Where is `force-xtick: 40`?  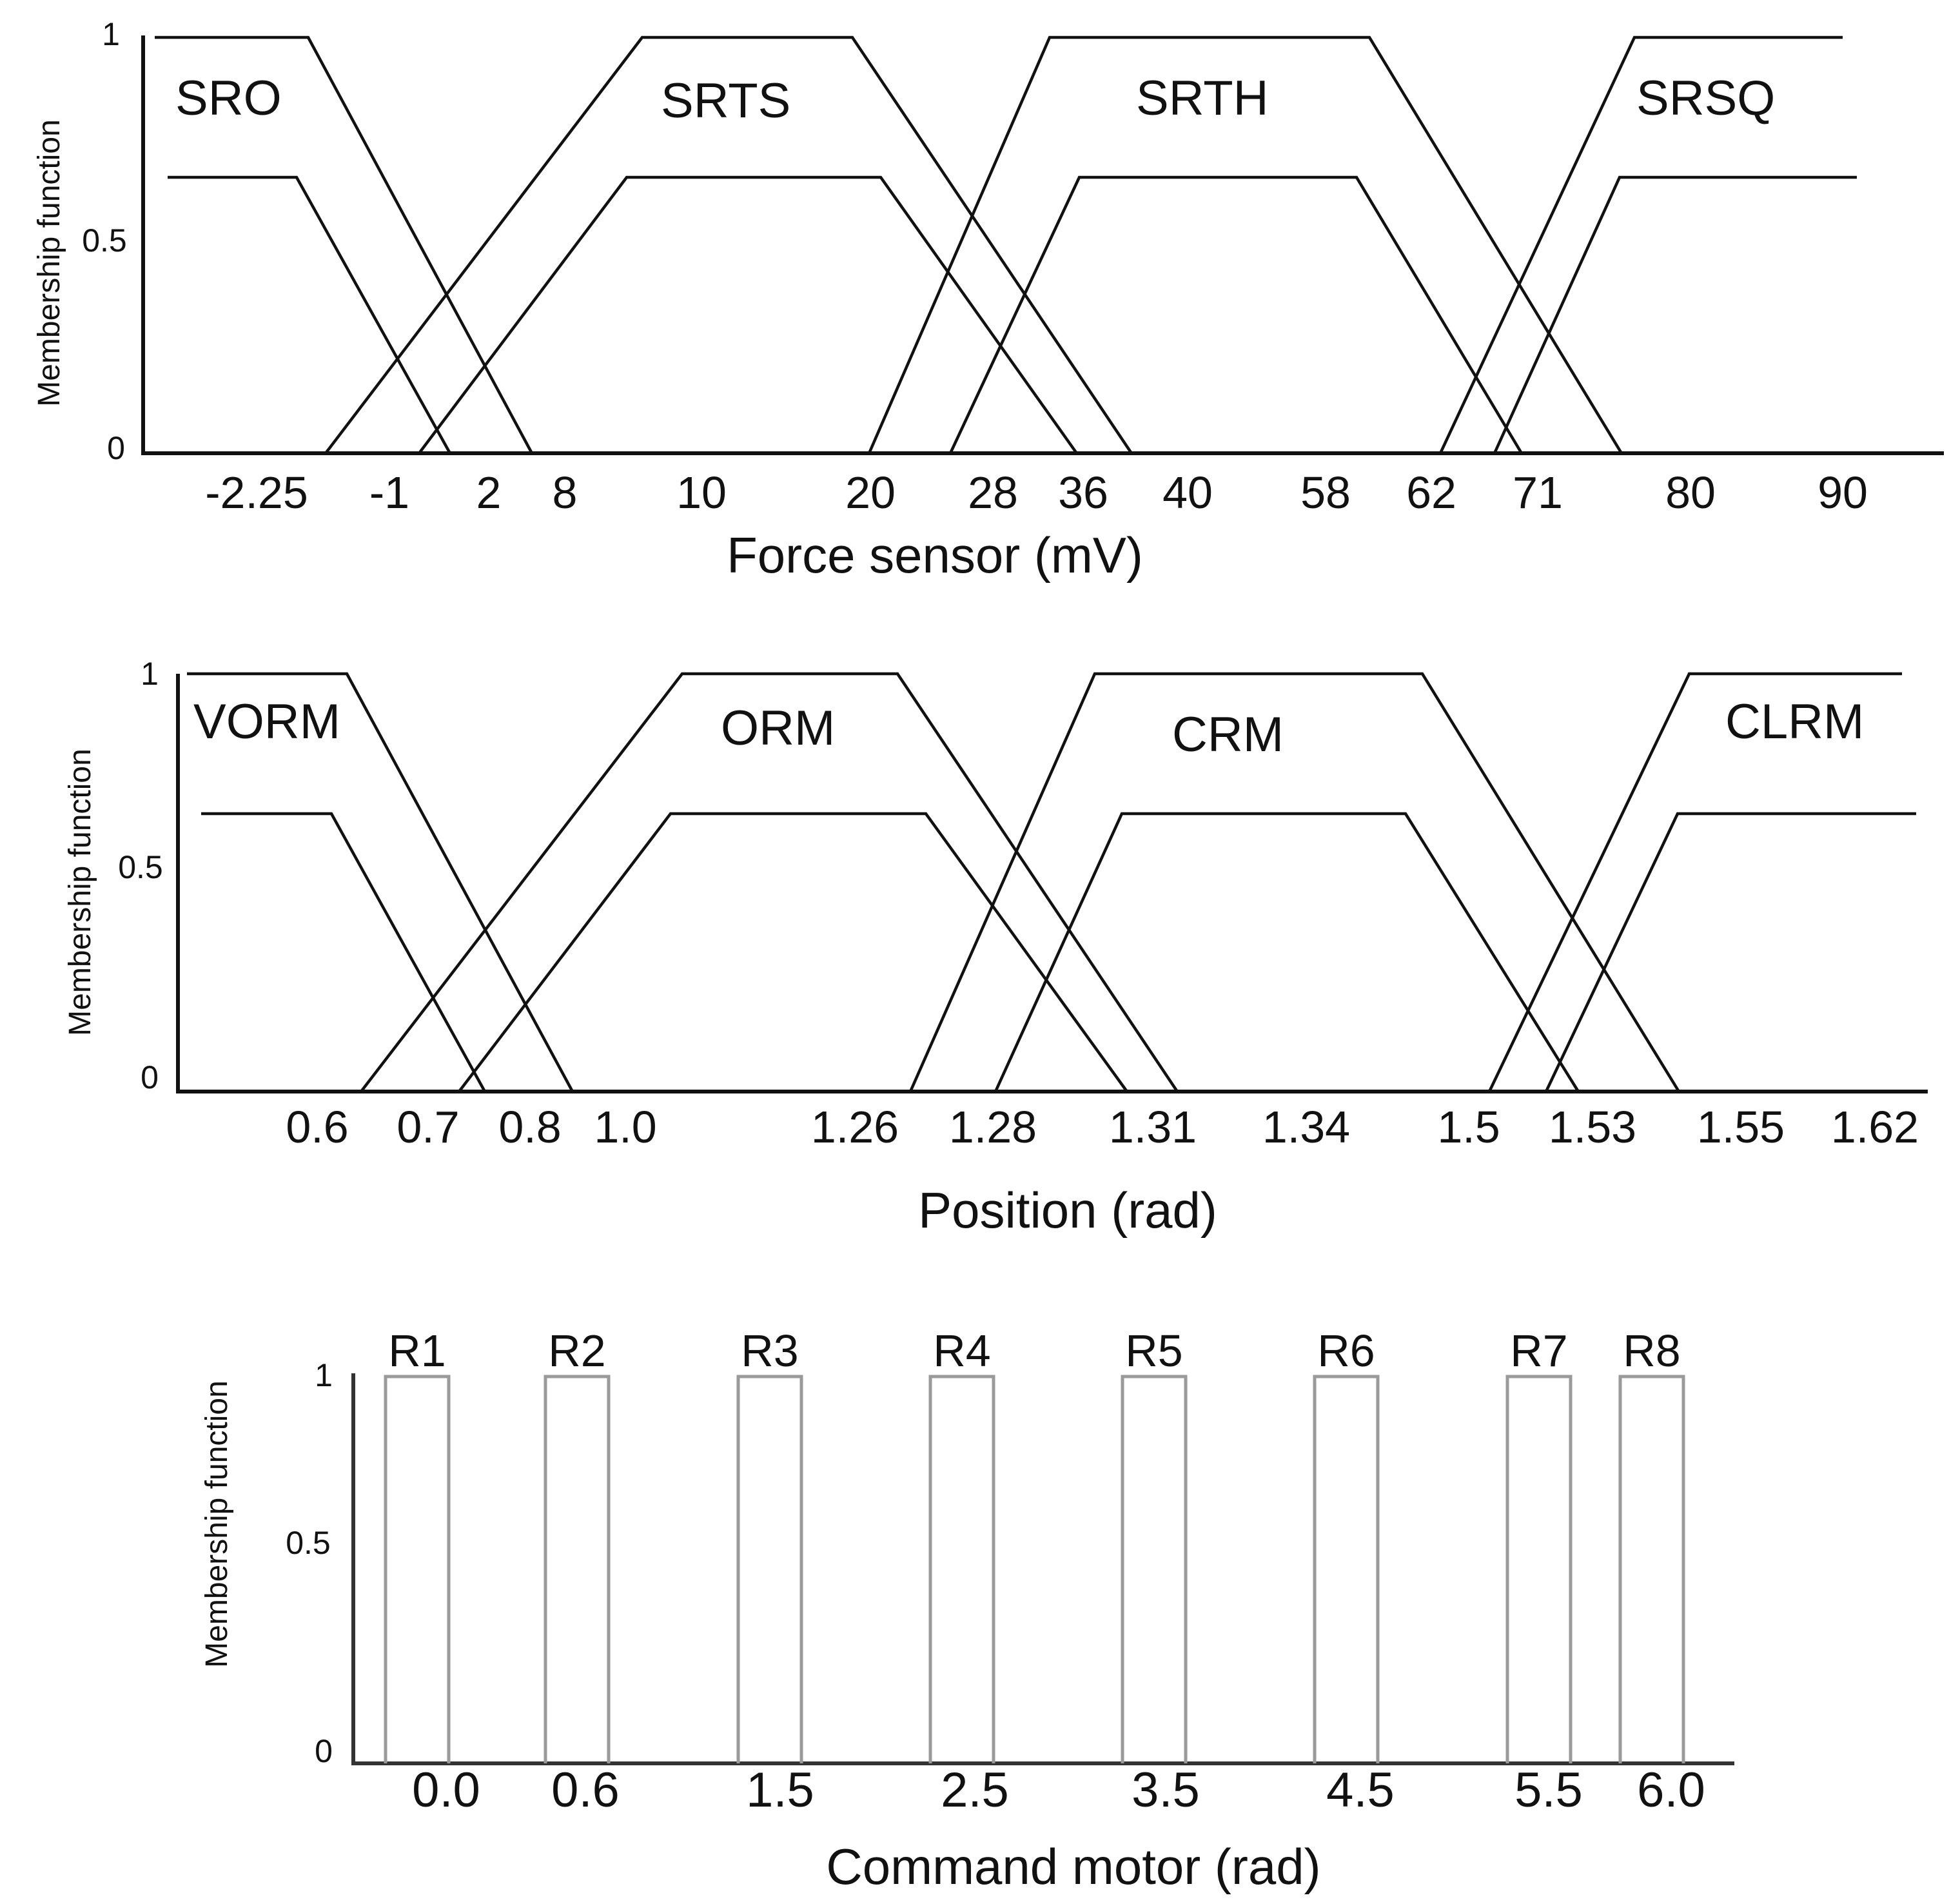
force-xtick: 40 is located at coordinates (1187, 492).